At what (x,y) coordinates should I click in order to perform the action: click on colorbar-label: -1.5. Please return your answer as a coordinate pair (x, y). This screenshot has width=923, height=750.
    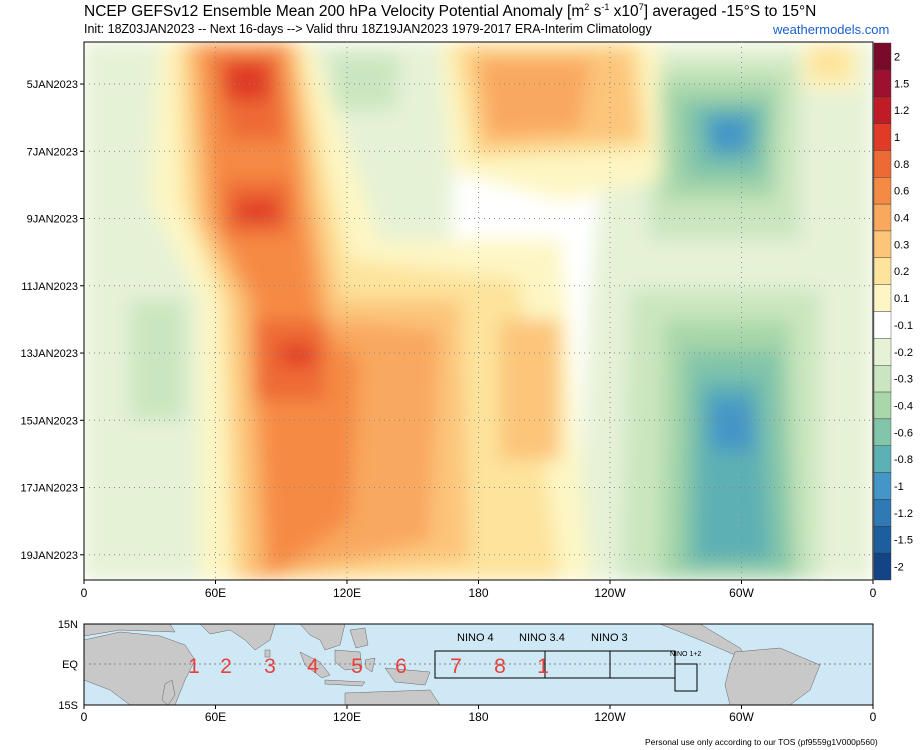
    Looking at the image, I should click on (903, 541).